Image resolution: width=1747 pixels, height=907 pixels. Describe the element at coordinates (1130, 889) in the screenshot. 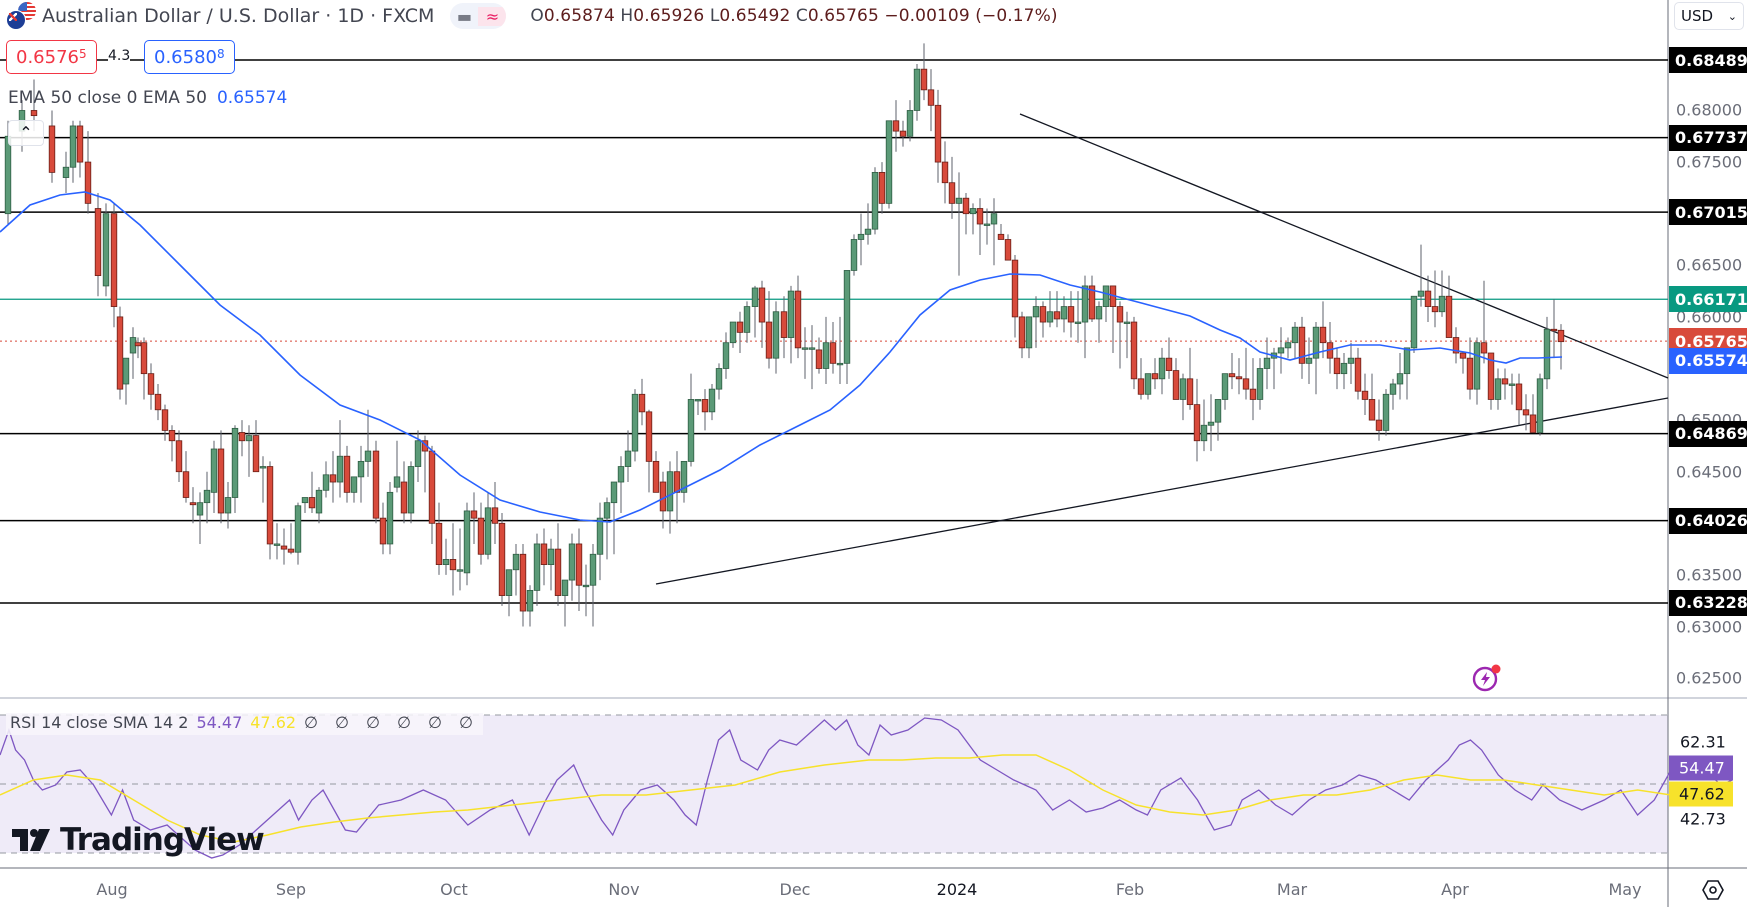

I see `time-tick: Feb` at that location.